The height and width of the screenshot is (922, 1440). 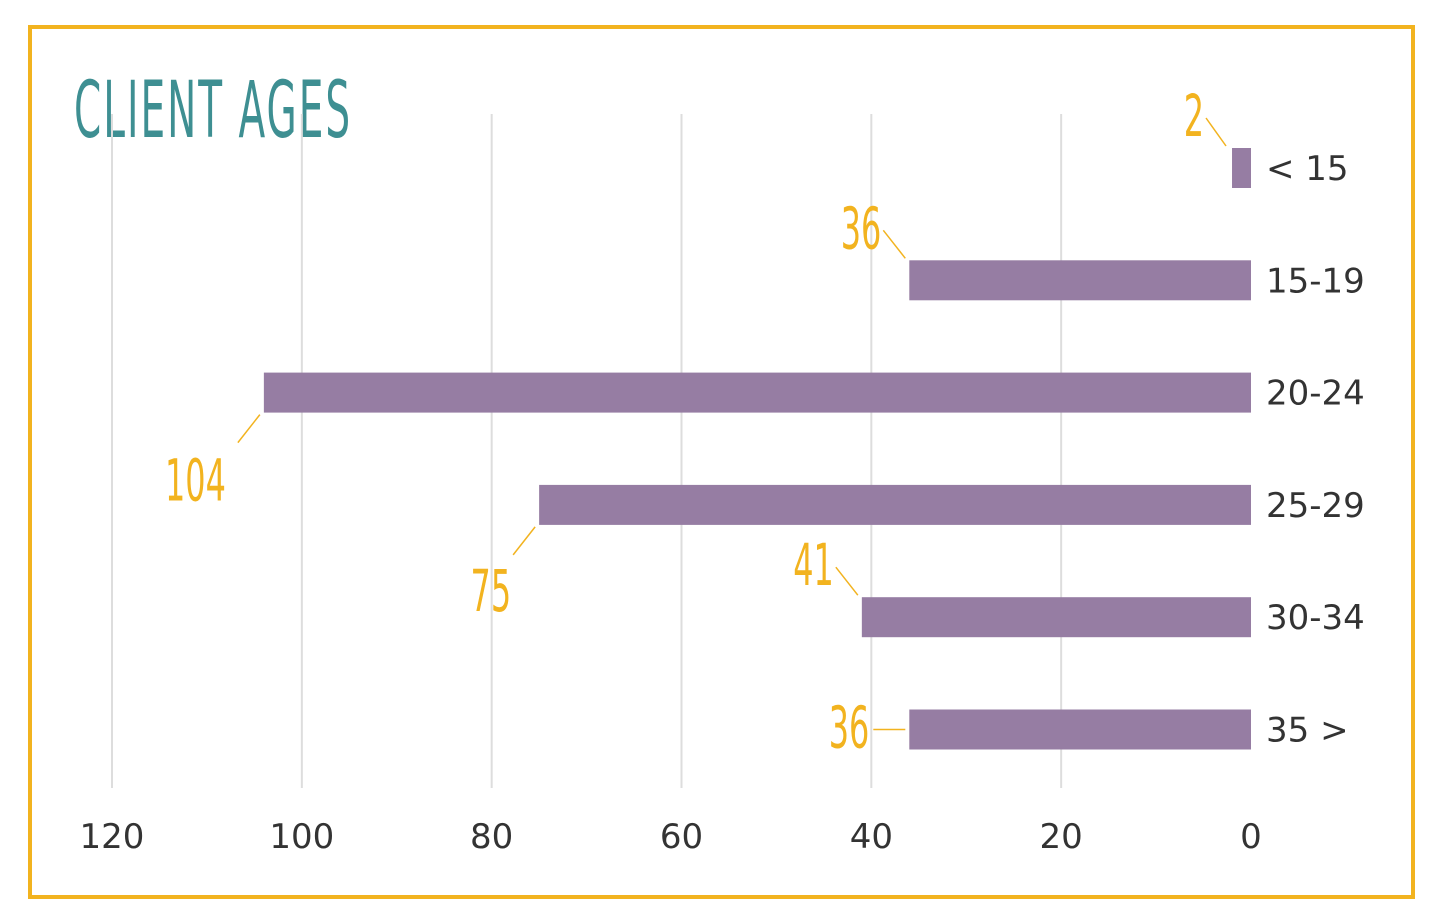 I want to click on x-tick-label: 0, so click(x=1251, y=837).